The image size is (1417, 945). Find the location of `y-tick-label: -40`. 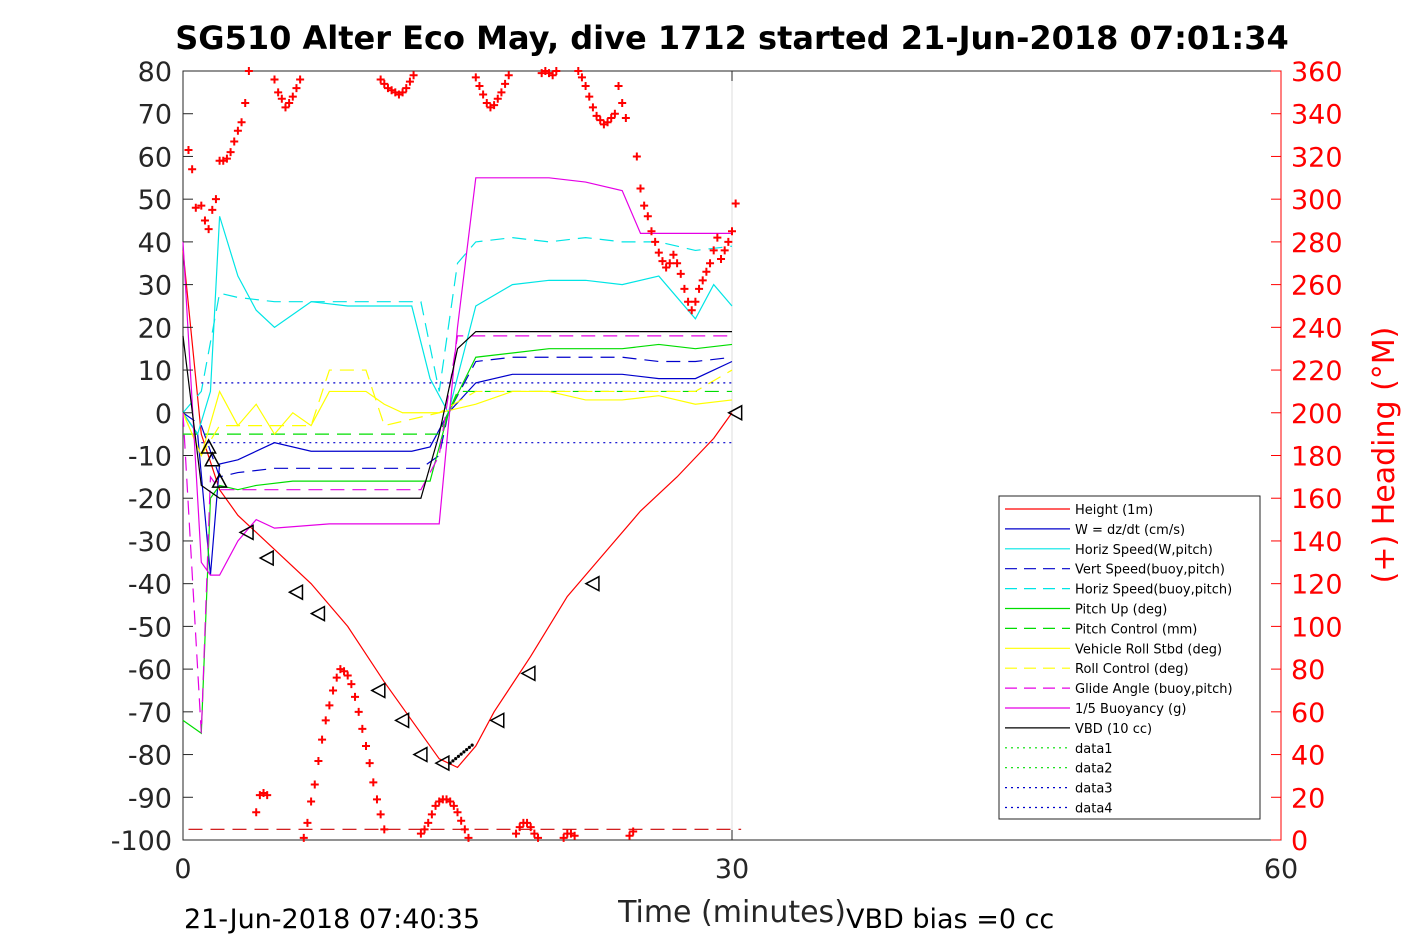

y-tick-label: -40 is located at coordinates (150, 585).